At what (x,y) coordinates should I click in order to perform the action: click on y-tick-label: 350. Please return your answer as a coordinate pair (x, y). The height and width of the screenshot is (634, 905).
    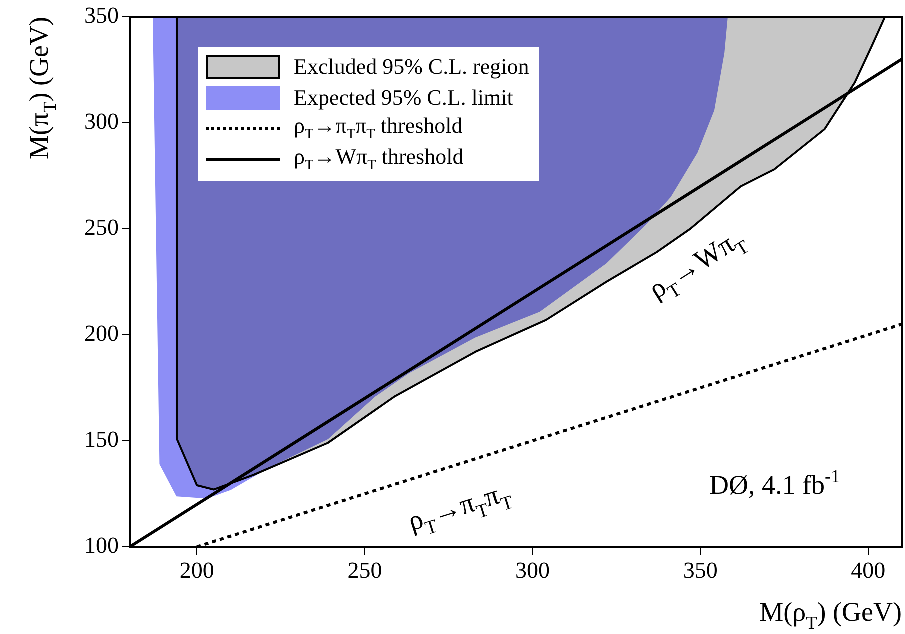
    Looking at the image, I should click on (101, 15).